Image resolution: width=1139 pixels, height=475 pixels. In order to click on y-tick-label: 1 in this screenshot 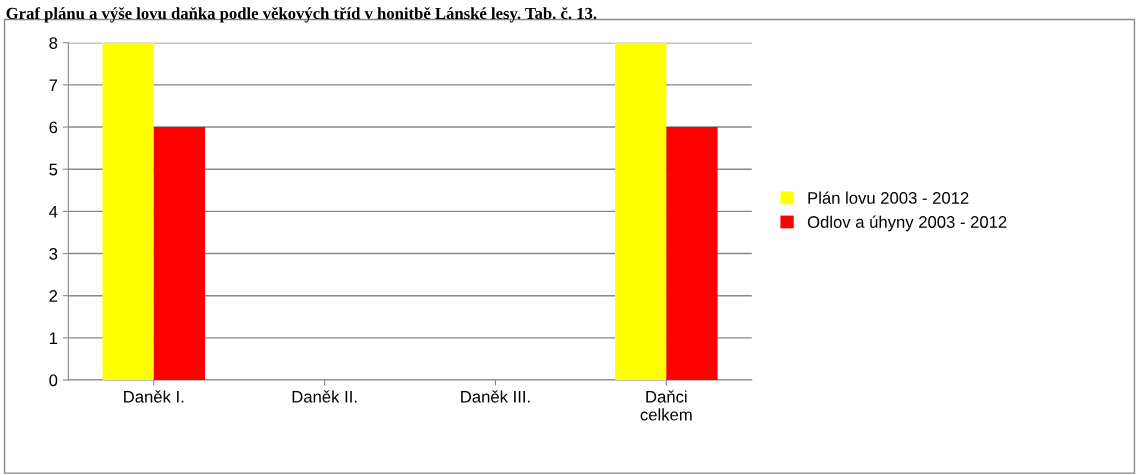, I will do `click(53, 338)`.